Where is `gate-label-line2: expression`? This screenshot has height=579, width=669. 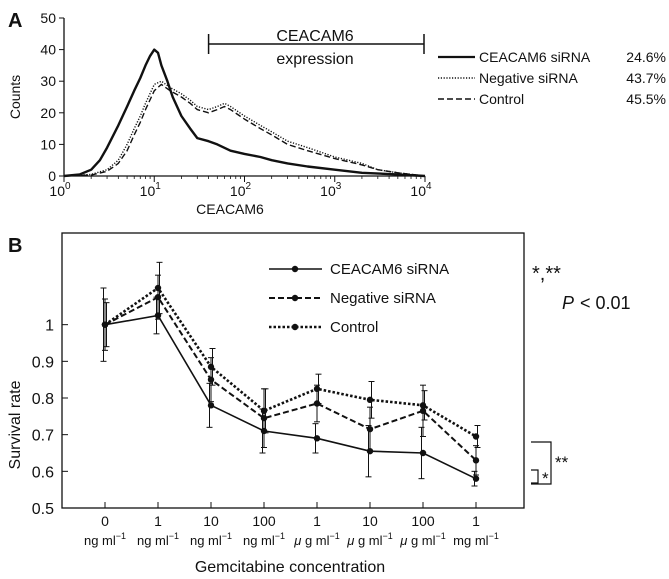 gate-label-line2: expression is located at coordinates (314, 59).